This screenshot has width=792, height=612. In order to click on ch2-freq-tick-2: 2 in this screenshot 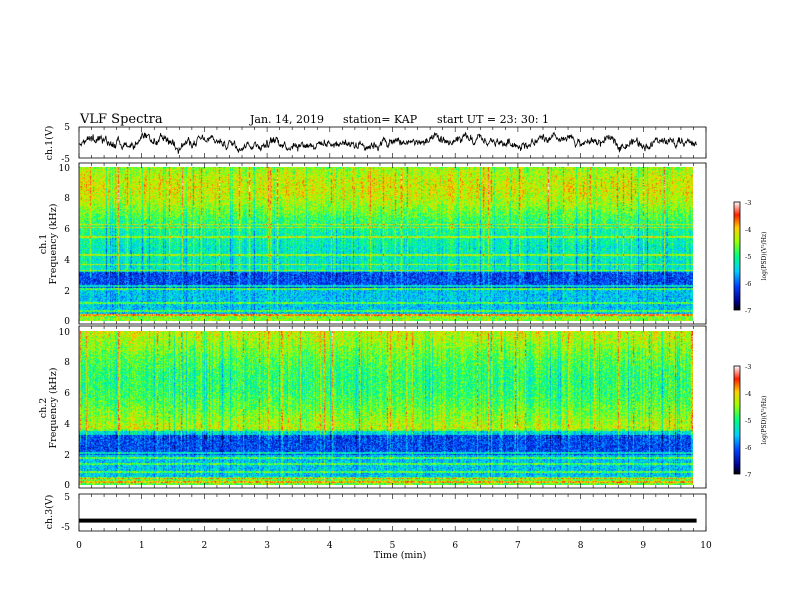, I will do `click(67, 456)`.